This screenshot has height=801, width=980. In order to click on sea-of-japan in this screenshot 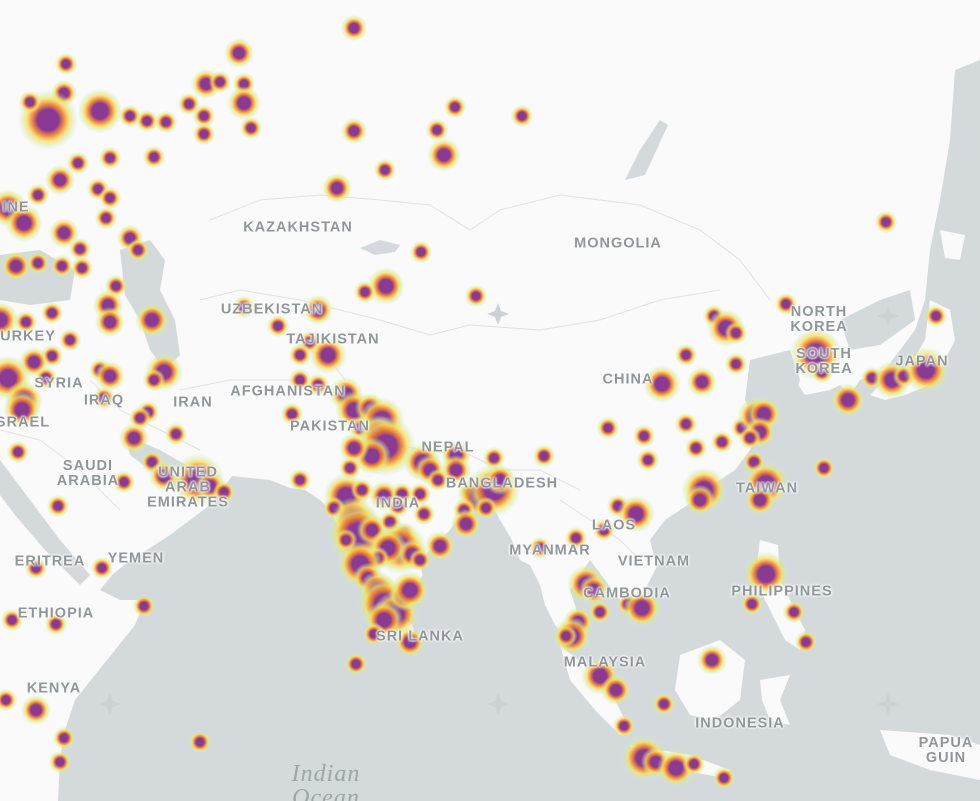, I will do `click(877, 320)`.